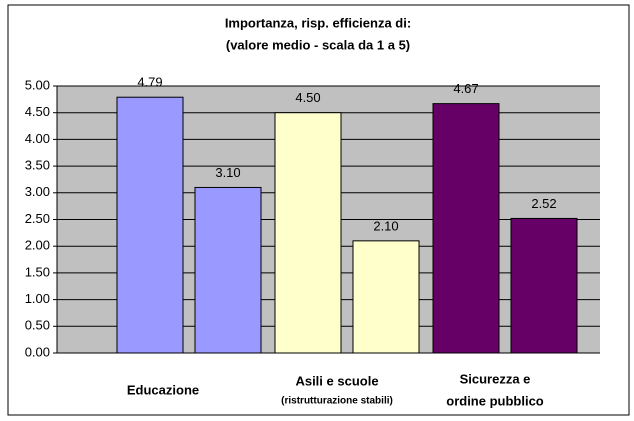 Image resolution: width=634 pixels, height=421 pixels. What do you see at coordinates (495, 378) in the screenshot?
I see `x-tick-label: Sicurezza e` at bounding box center [495, 378].